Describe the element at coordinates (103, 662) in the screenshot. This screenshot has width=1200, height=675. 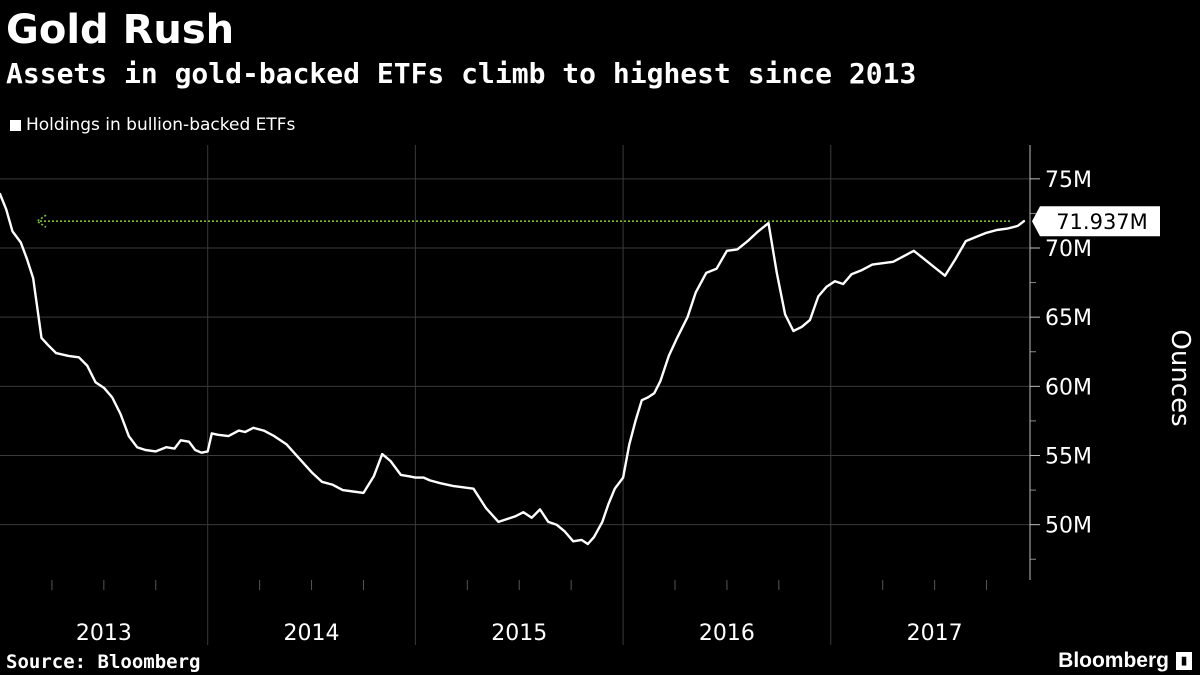
I see `source-note: Source: Bloomberg` at that location.